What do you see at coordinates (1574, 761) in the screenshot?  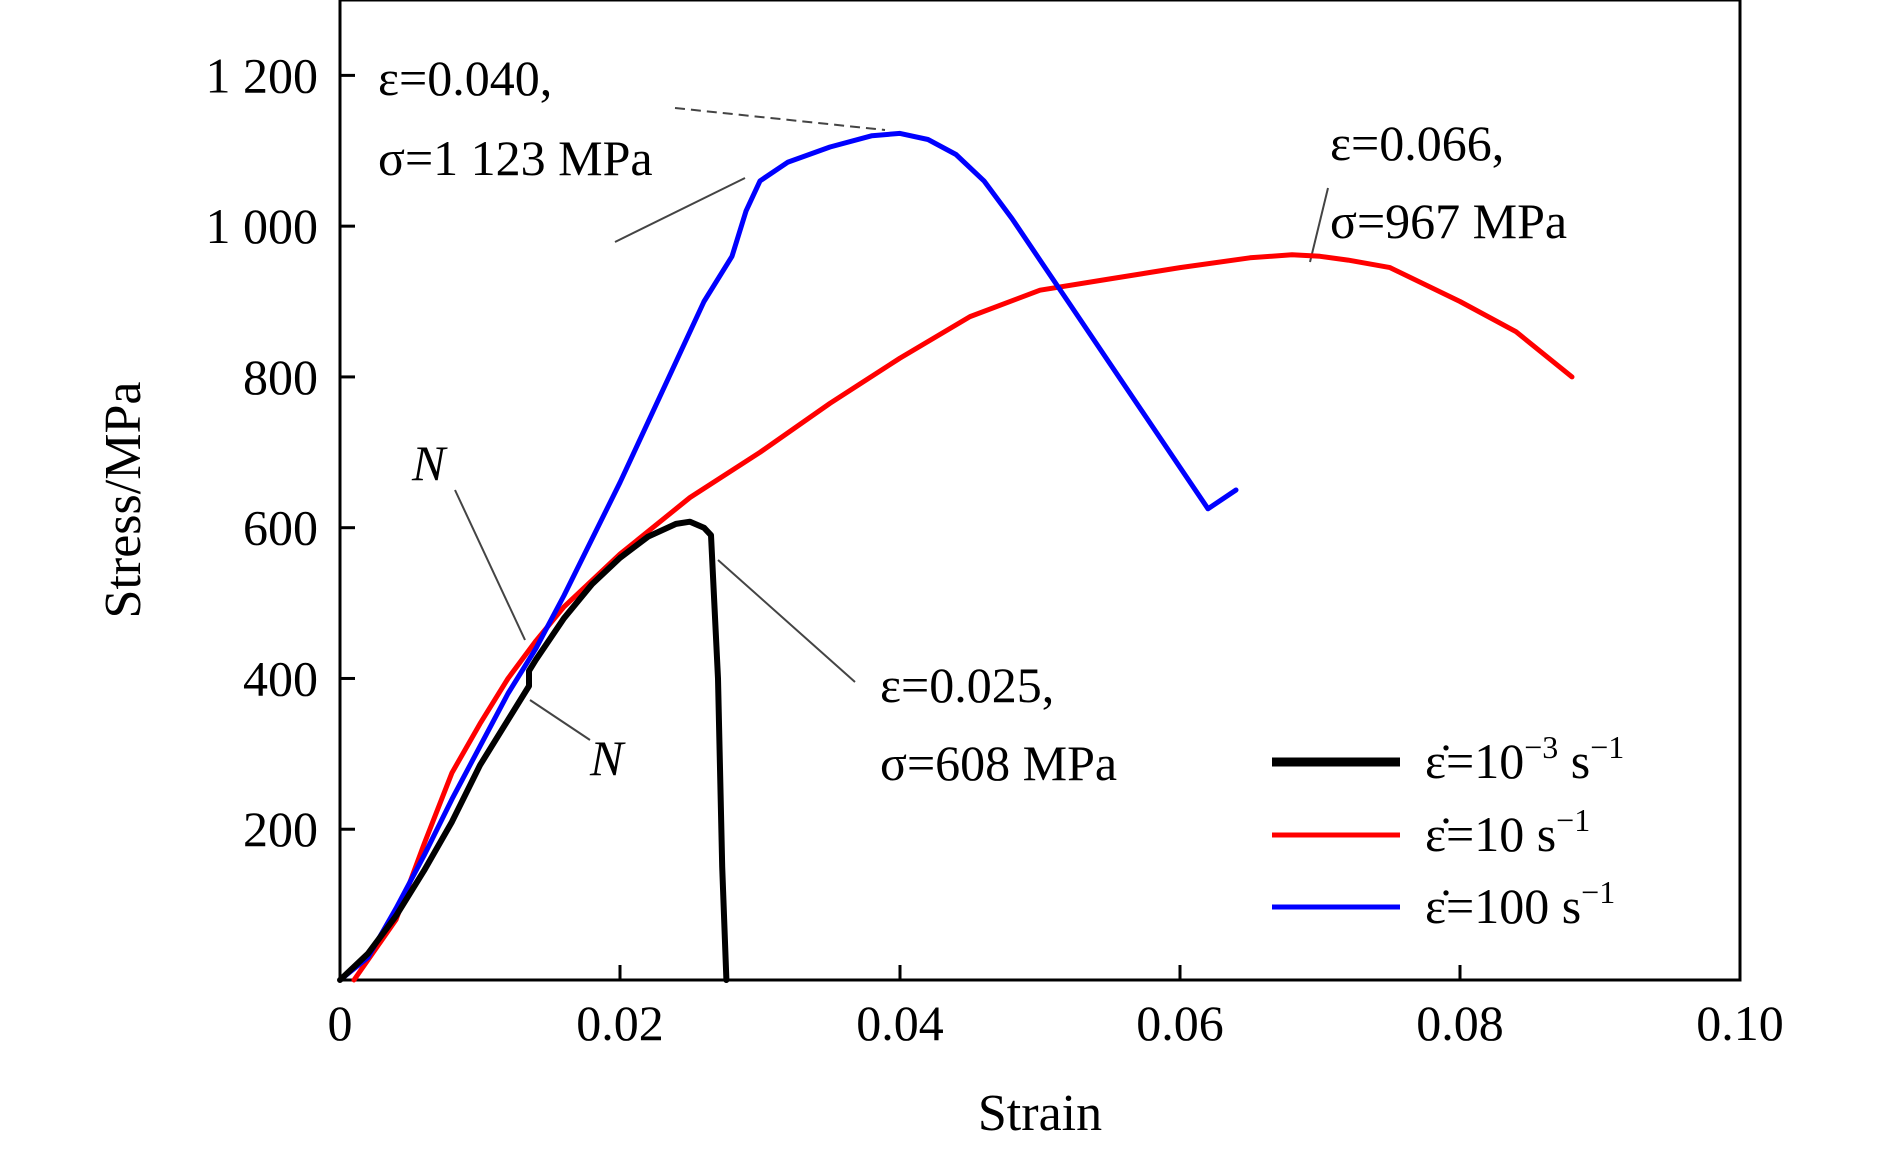 I see `legend-label-0001-unit: s` at bounding box center [1574, 761].